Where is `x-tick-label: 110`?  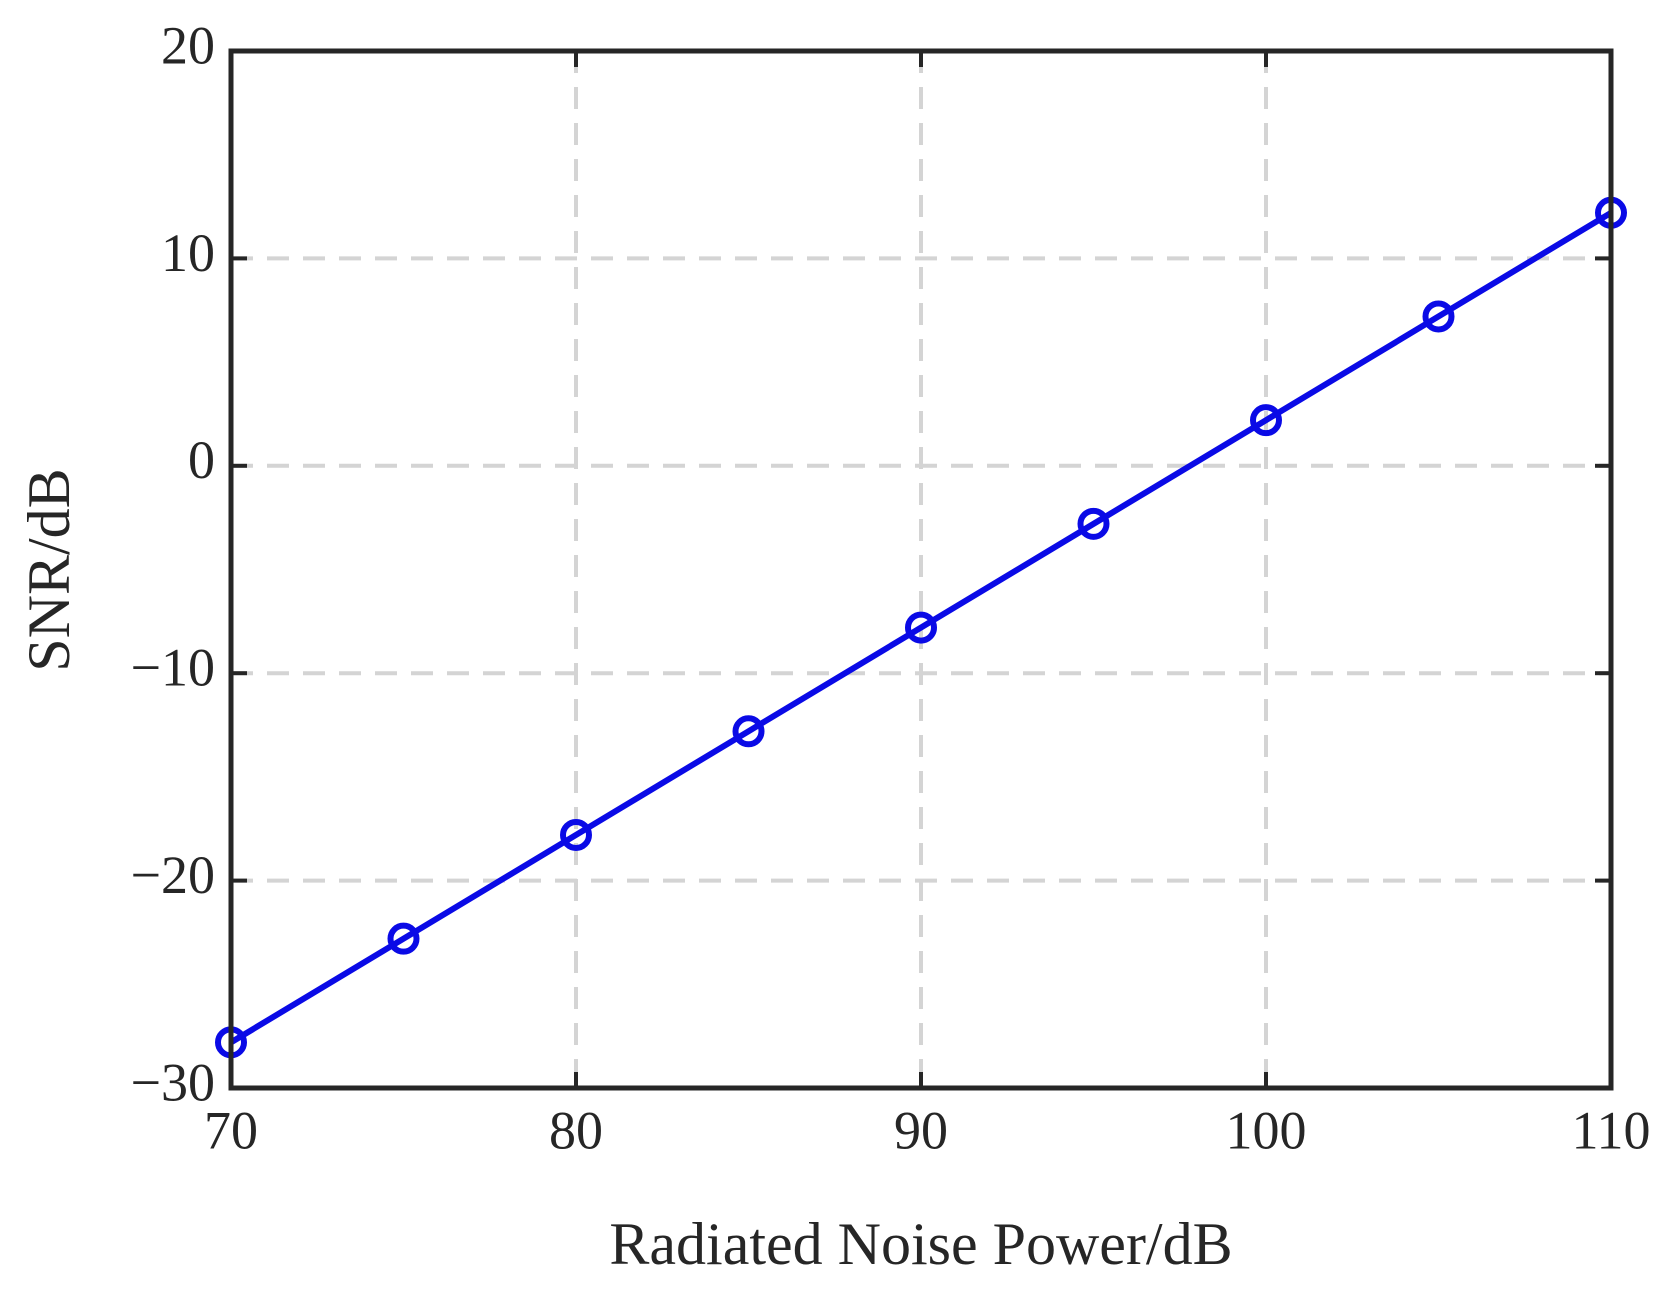
x-tick-label: 110 is located at coordinates (1611, 1130).